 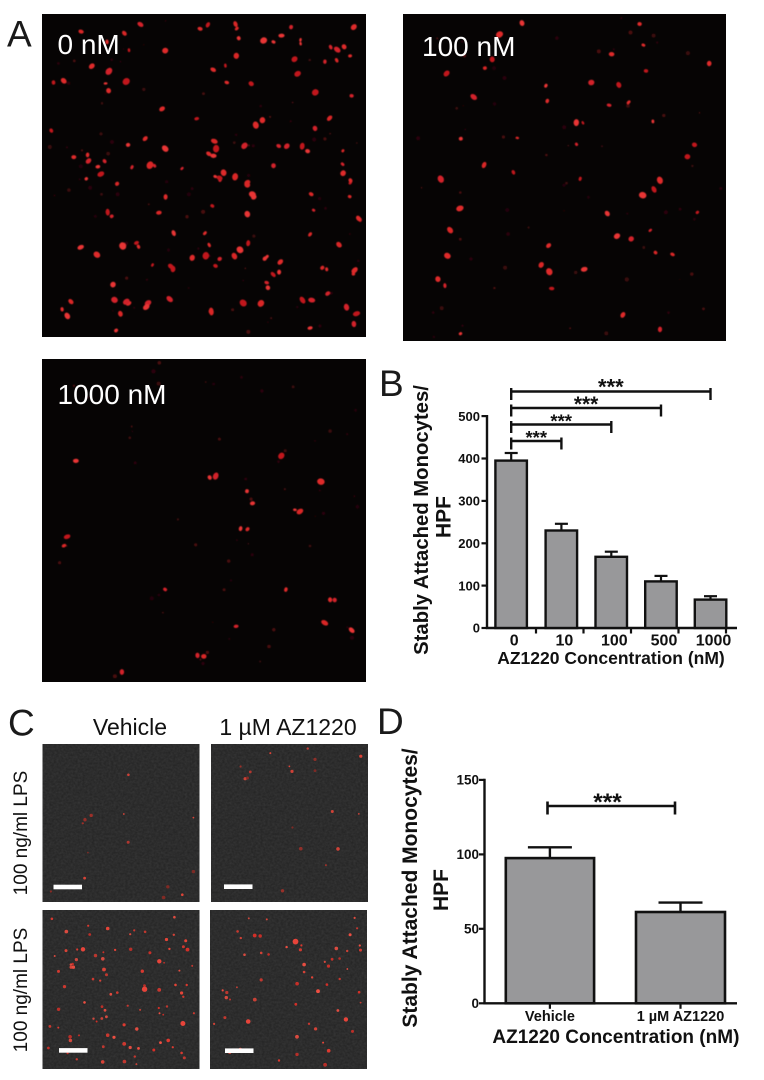 What do you see at coordinates (471, 929) in the screenshot?
I see `svg-text: 50` at bounding box center [471, 929].